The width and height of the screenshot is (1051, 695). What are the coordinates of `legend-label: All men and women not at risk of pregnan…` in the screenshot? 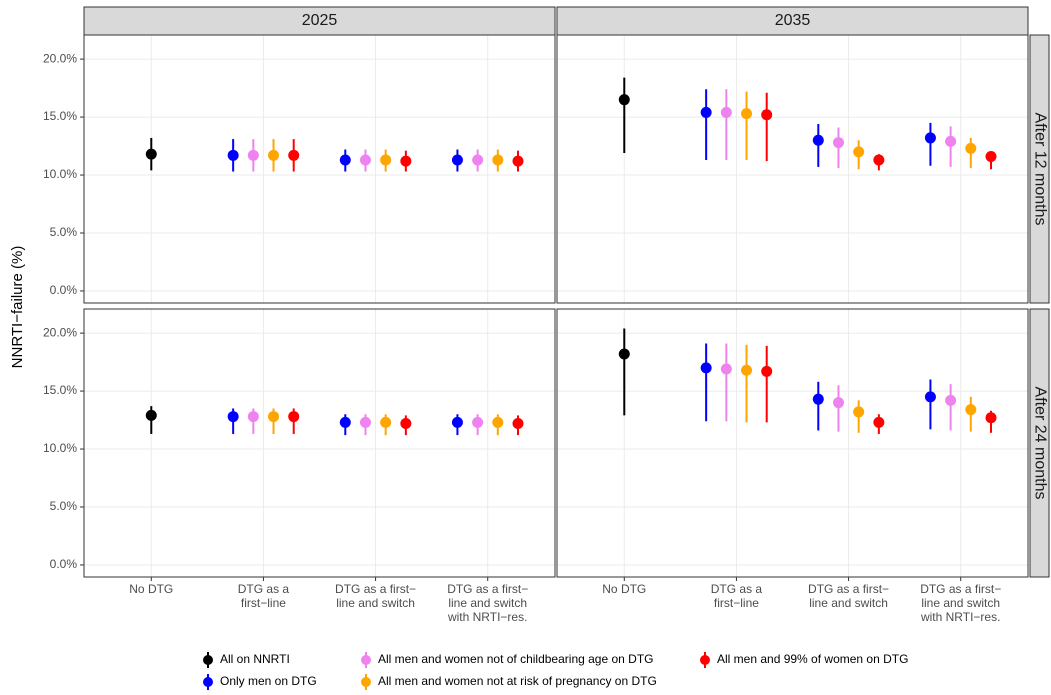 It's located at (517, 681).